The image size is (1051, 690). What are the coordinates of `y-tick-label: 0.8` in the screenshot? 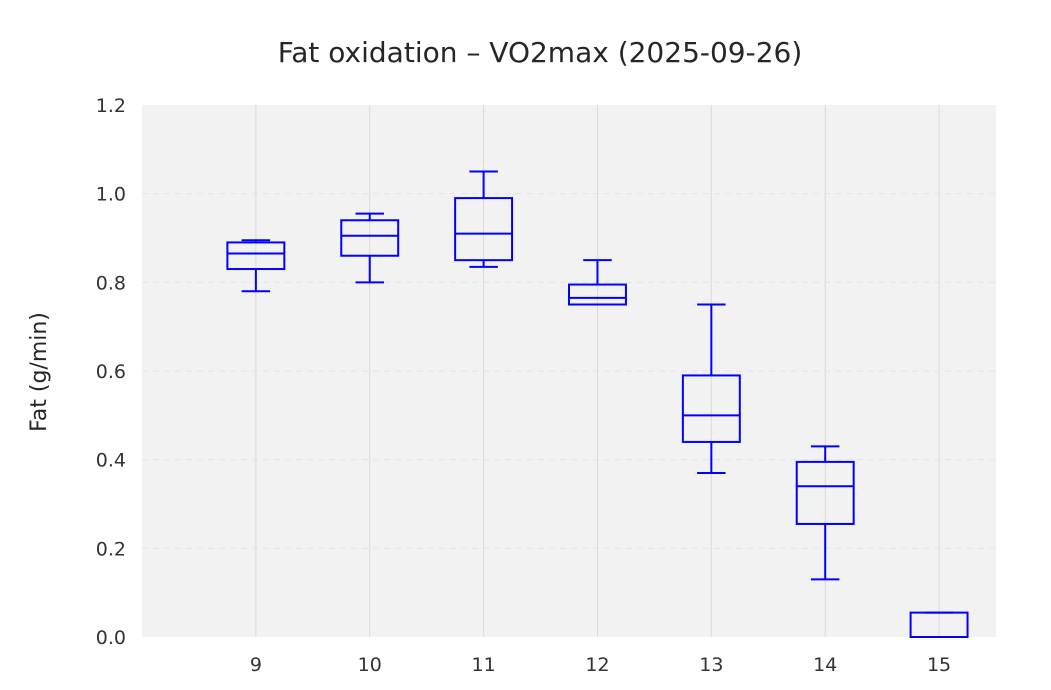 It's located at (111, 283).